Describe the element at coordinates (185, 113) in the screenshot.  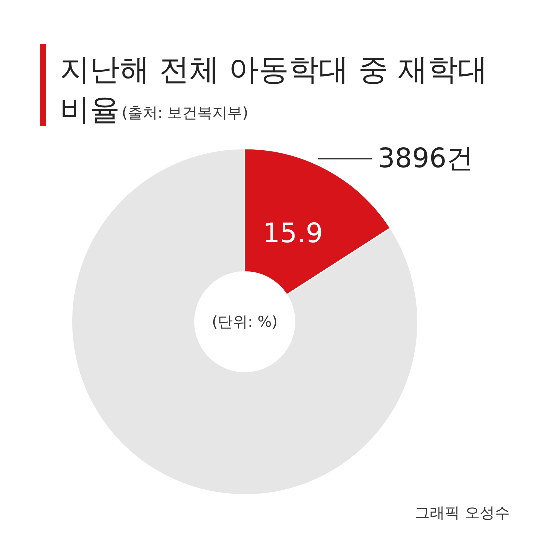
I see `text: (출처: 보건복지부)` at that location.